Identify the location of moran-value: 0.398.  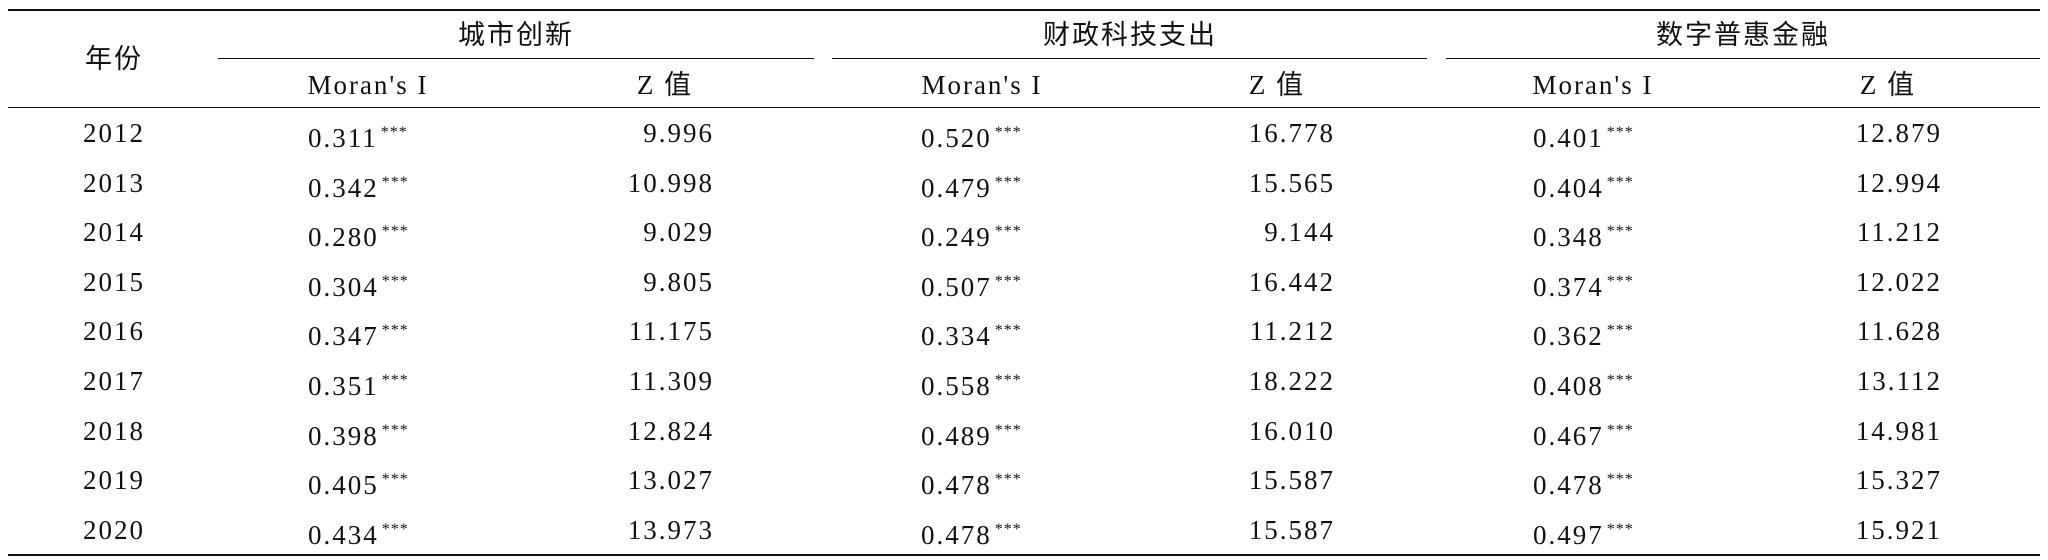
(343, 435).